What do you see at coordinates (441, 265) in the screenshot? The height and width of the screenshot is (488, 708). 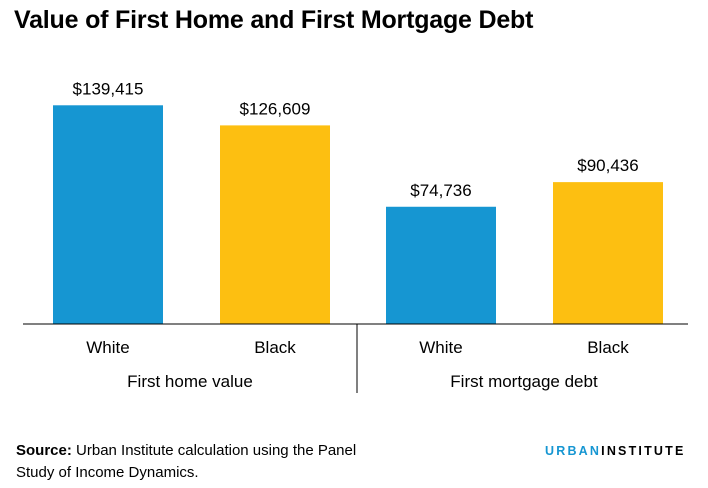 I see `bar-mortgage-debt-white` at bounding box center [441, 265].